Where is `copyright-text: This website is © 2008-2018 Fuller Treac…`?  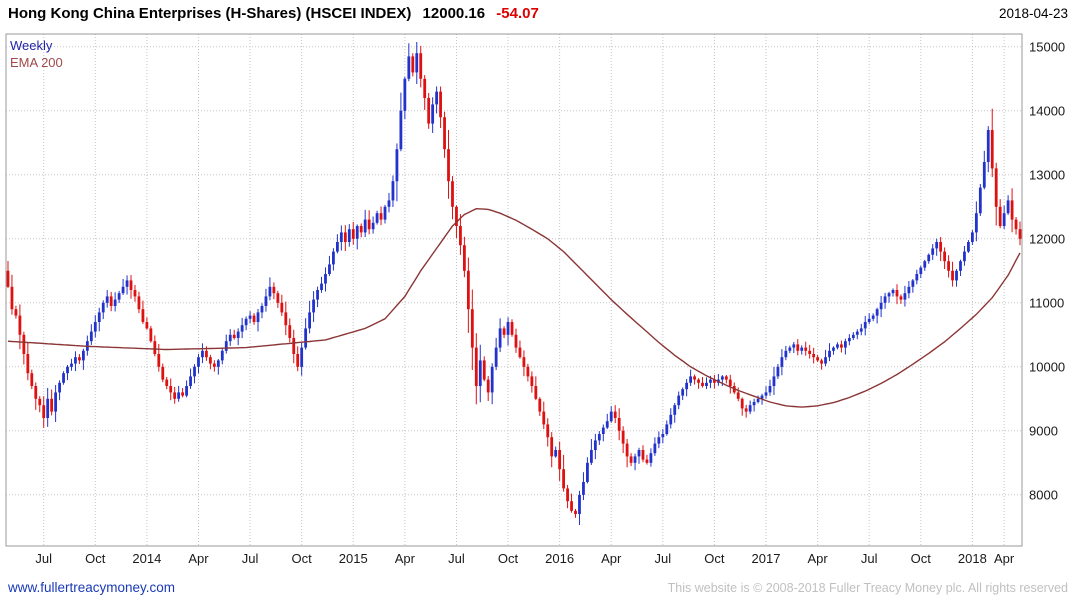 copyright-text: This website is © 2008-2018 Fuller Treac… is located at coordinates (867, 588).